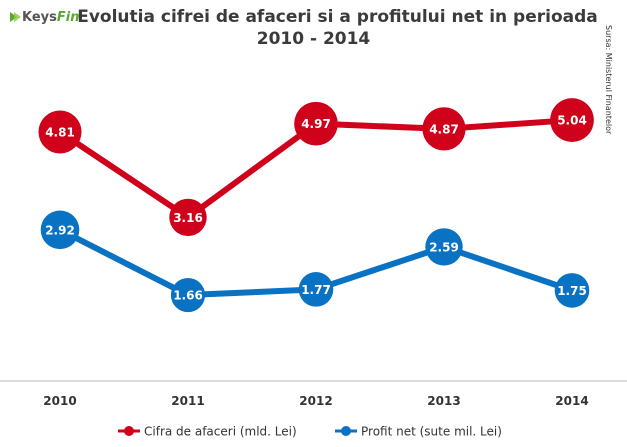  I want to click on logo-chevron-icon, so click(15, 17).